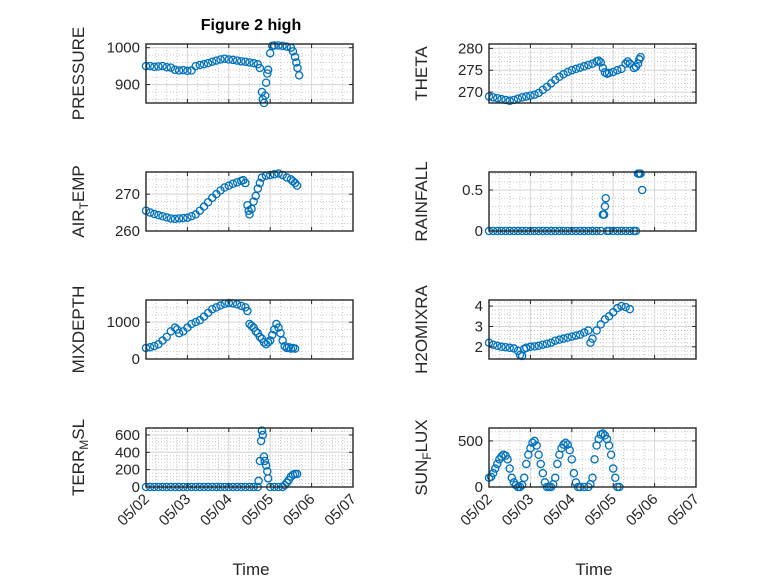 The width and height of the screenshot is (778, 583). I want to click on x-tick-label: 05/02, so click(476, 510).